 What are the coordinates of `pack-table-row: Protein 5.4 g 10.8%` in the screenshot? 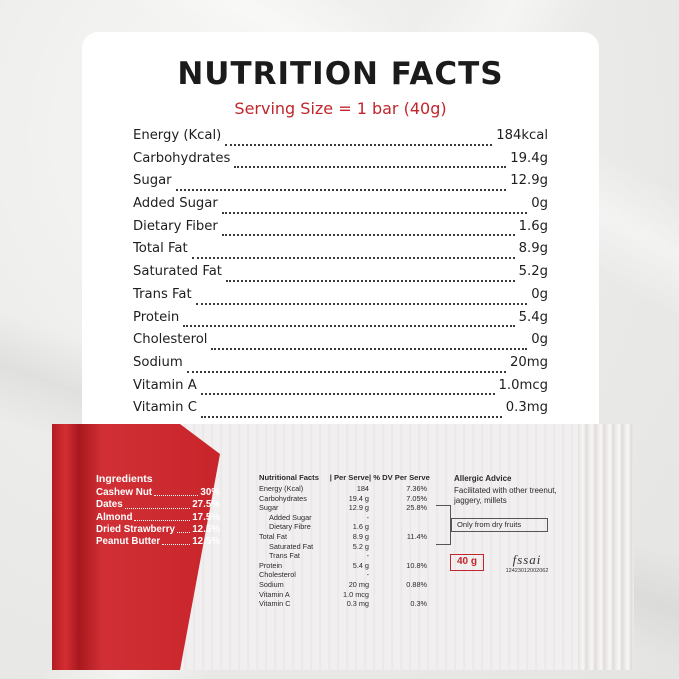 It's located at (349, 566).